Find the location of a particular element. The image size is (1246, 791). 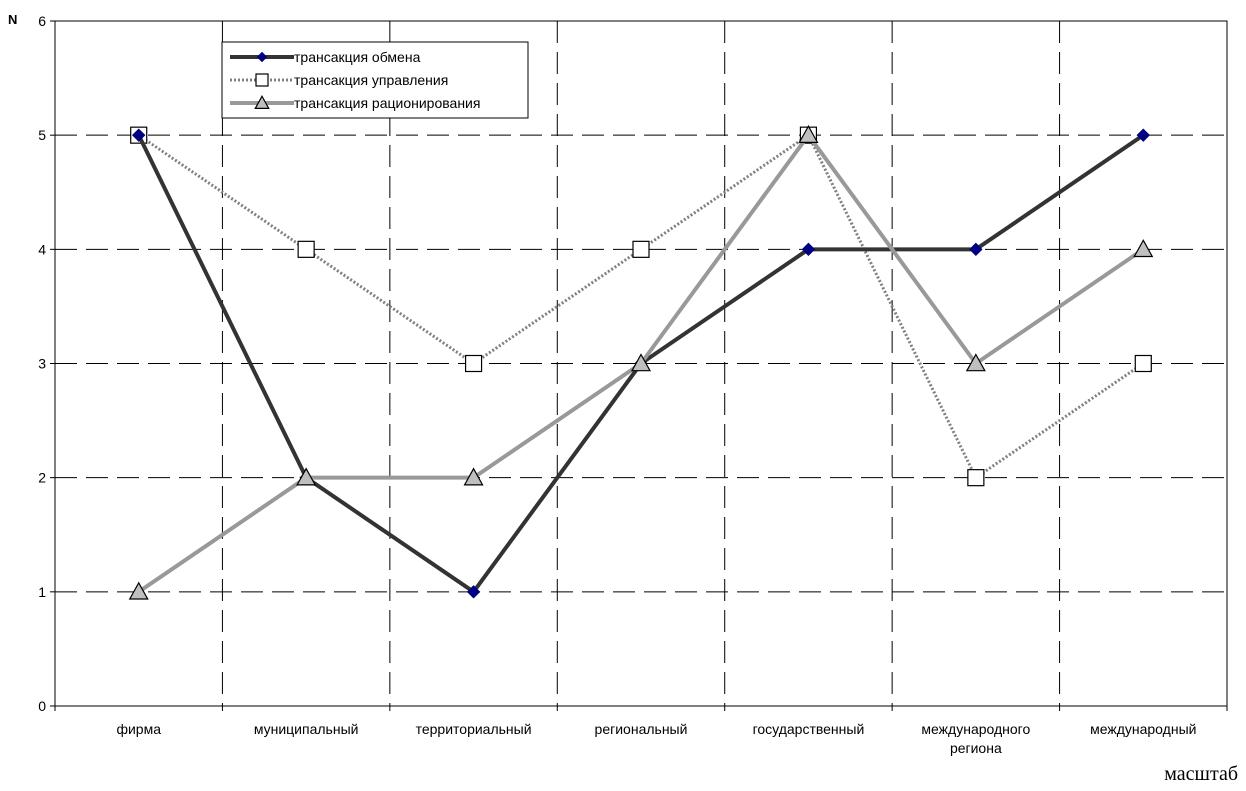

y-tick-label: 5 is located at coordinates (42, 135).